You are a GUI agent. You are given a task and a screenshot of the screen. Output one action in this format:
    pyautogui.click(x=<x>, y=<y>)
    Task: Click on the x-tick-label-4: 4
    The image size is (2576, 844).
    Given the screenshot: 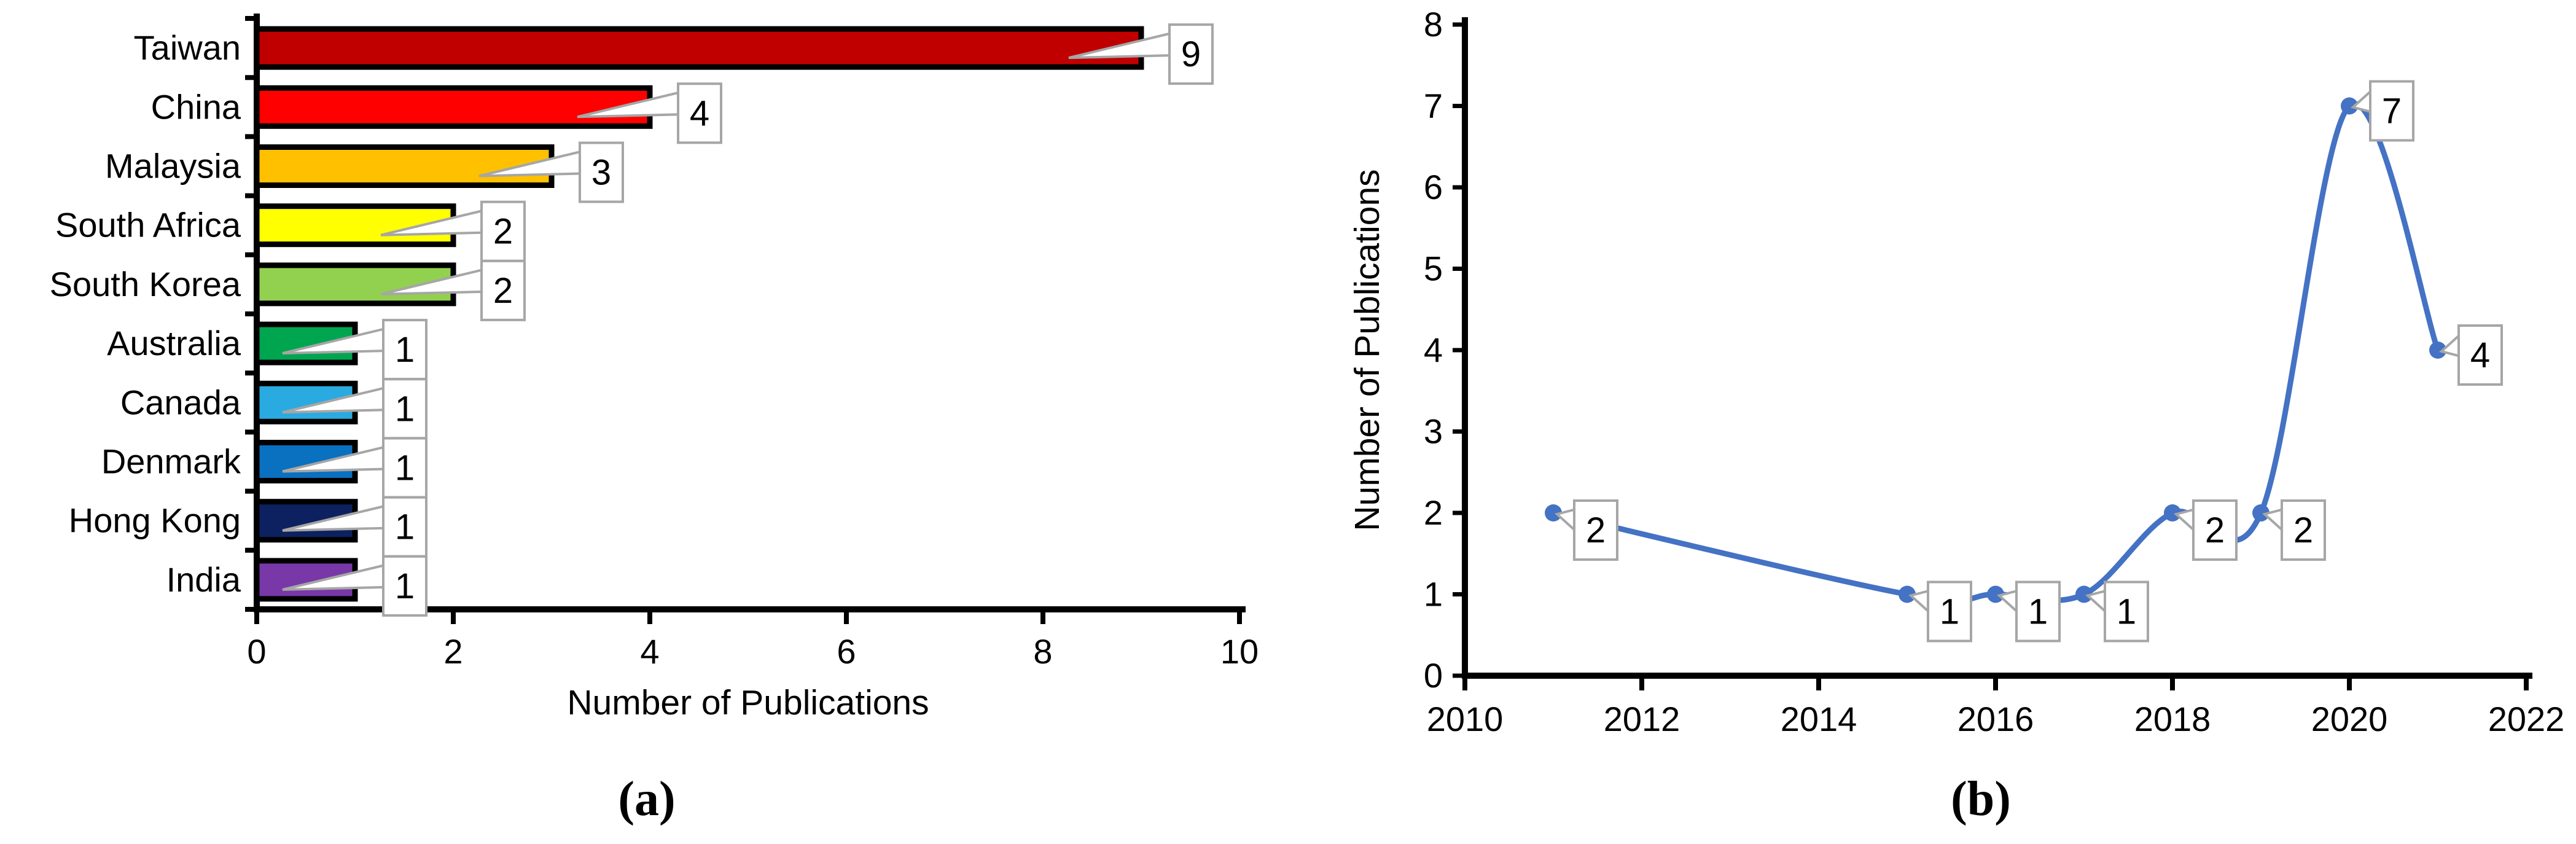 What is the action you would take?
    pyautogui.click(x=649, y=651)
    